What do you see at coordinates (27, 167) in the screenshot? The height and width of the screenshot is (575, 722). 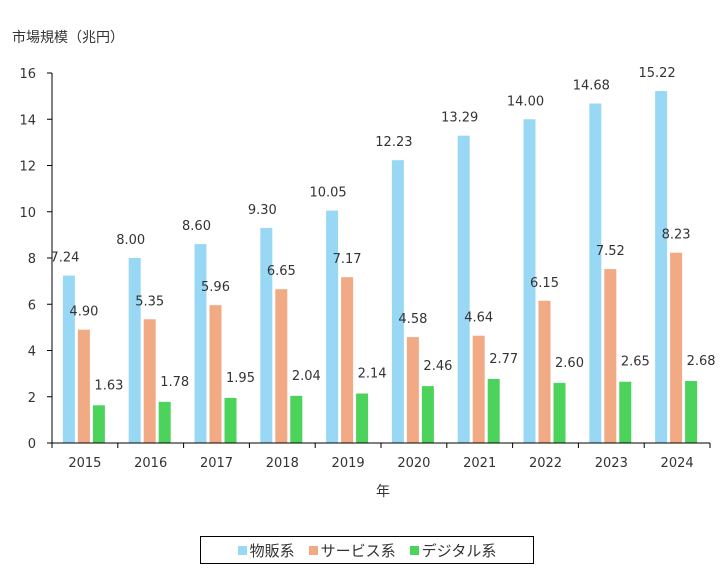 I see `y-tick-label: 12` at bounding box center [27, 167].